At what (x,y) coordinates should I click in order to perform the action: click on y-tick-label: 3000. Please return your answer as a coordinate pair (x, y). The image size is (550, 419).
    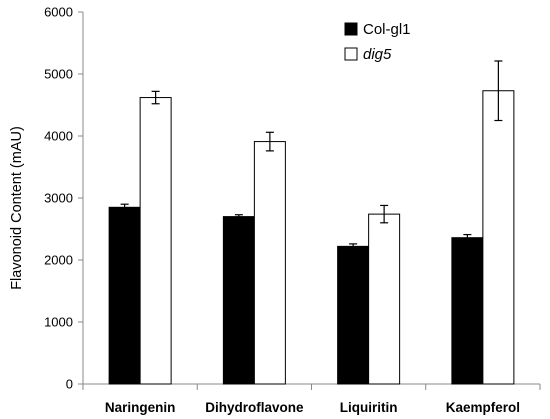
    Looking at the image, I should click on (58, 198).